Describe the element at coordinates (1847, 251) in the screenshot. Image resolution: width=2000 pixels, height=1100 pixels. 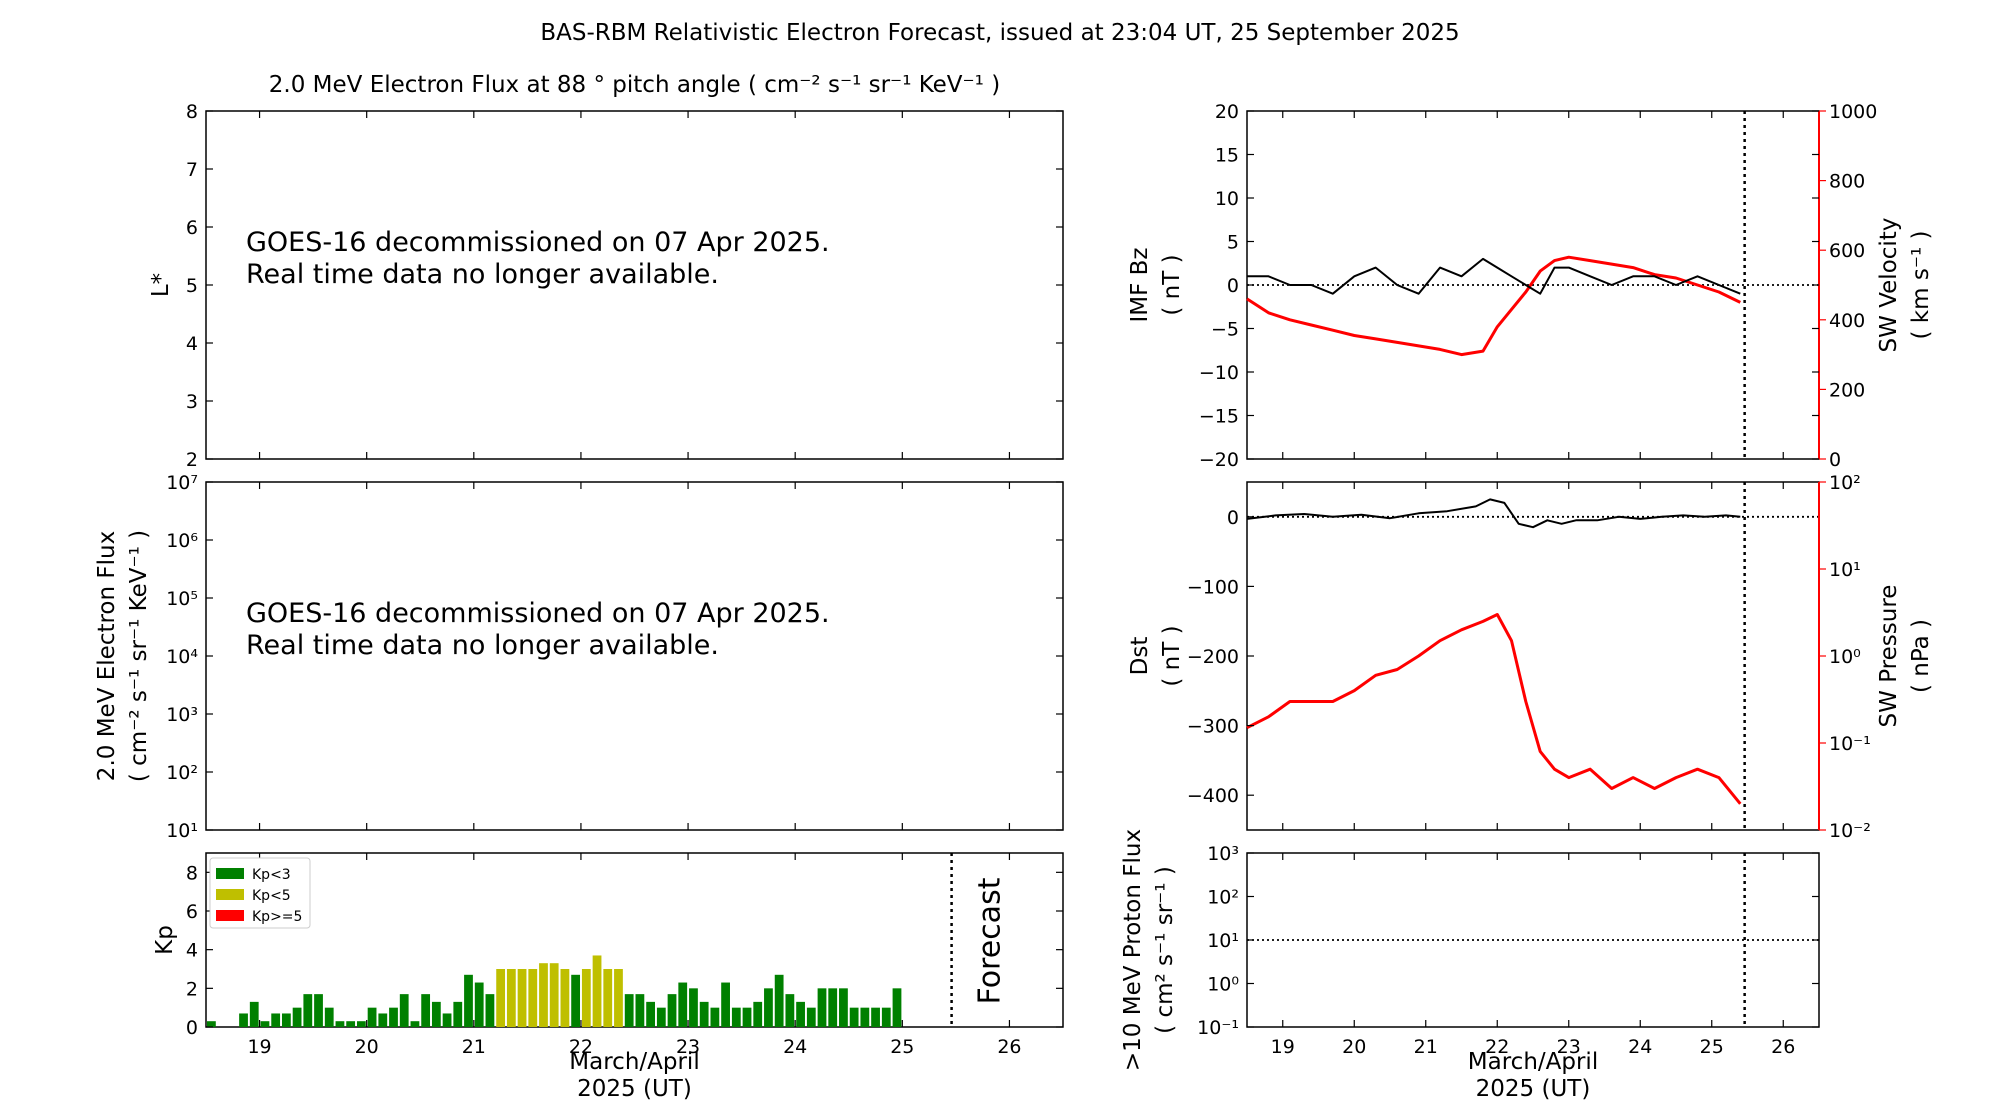
I see `y2-tick-label: 600` at that location.